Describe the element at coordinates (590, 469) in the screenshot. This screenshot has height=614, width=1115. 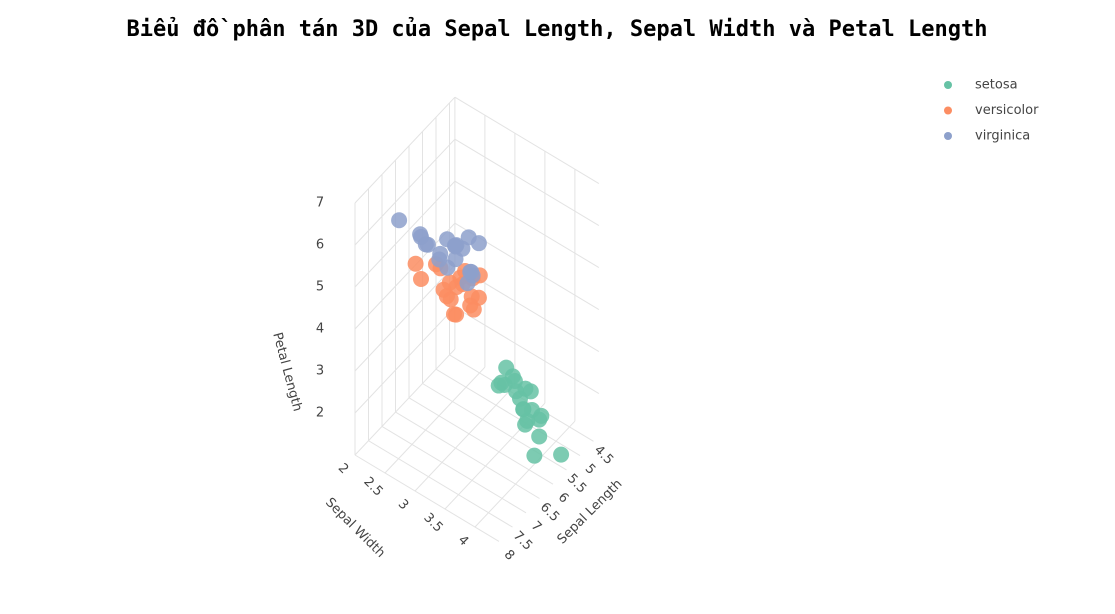
I see `x-tick-label: 5` at that location.